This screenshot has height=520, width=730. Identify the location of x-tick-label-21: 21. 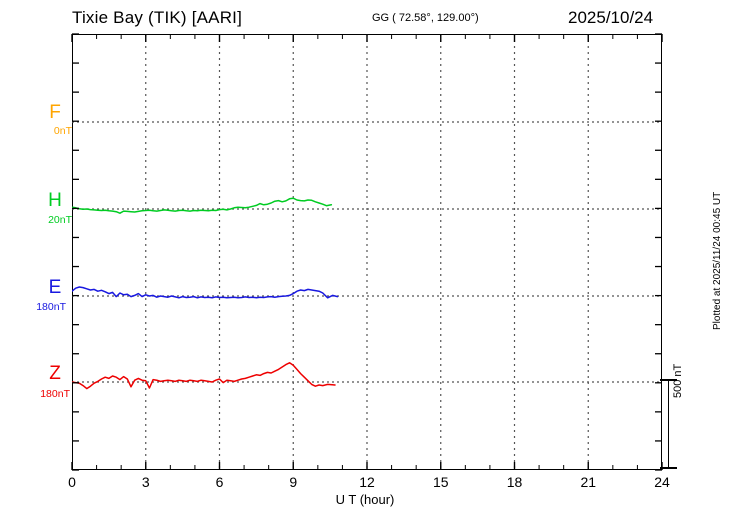
(588, 482).